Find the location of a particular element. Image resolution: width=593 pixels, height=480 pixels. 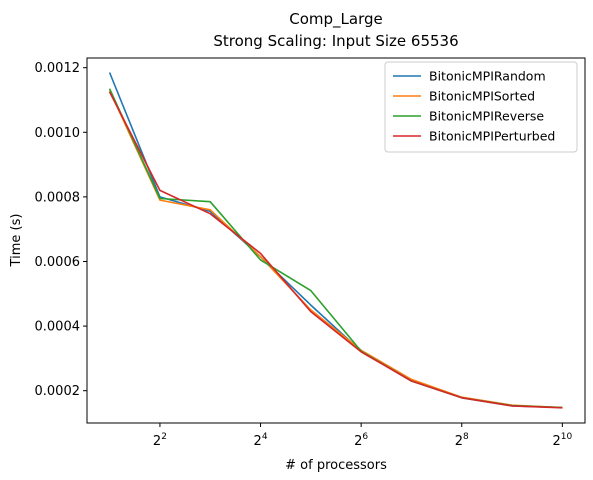

x-axis: 22 24 26 28 210 is located at coordinates (363, 436).